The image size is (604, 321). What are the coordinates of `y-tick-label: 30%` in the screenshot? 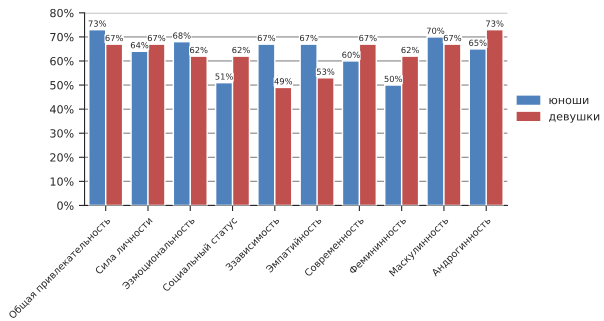 It's located at (62, 133).